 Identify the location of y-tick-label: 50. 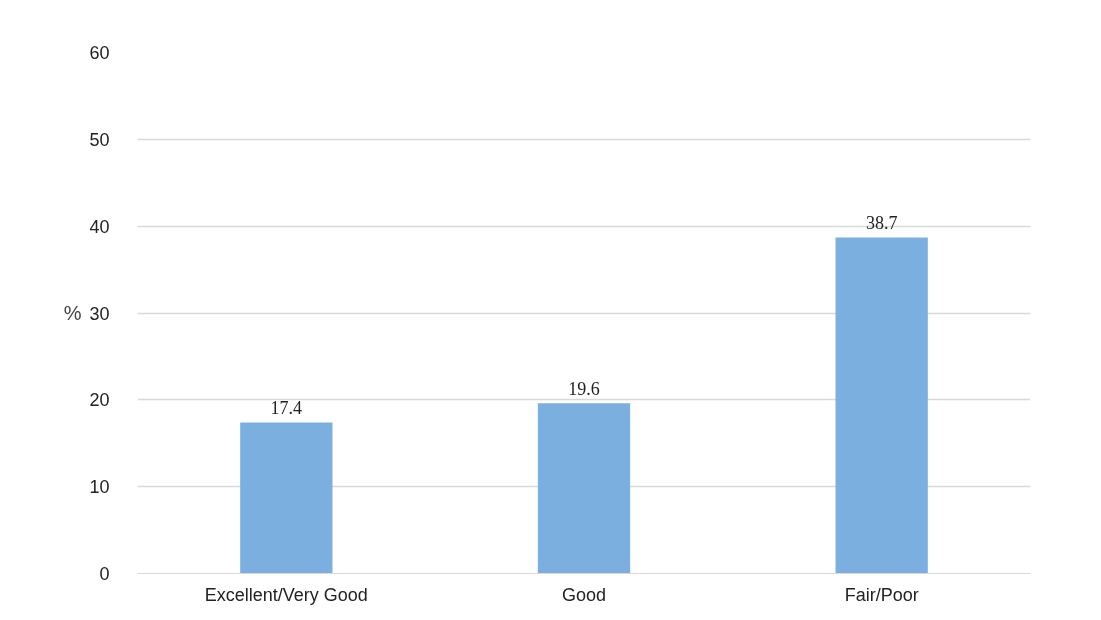
(99, 139).